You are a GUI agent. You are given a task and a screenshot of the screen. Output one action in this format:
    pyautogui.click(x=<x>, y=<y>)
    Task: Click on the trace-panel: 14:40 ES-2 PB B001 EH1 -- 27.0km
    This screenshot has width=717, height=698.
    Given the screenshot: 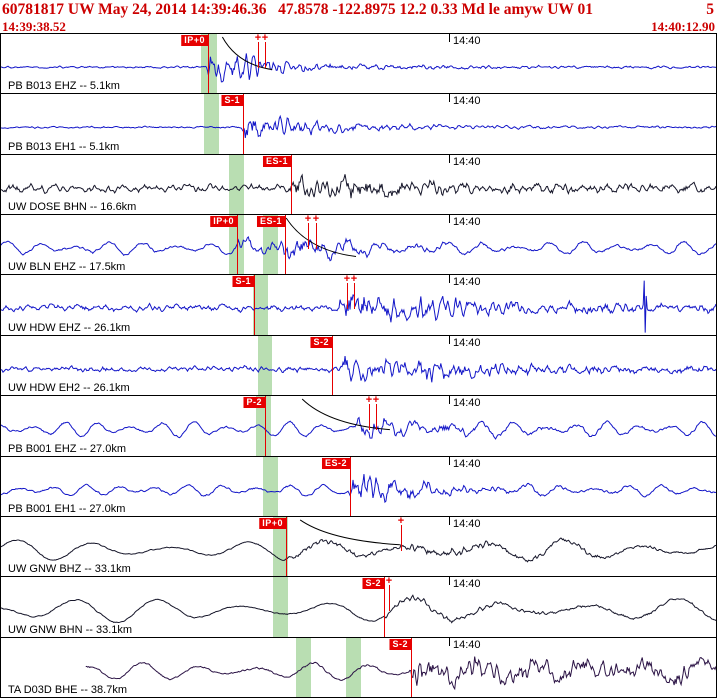 What is the action you would take?
    pyautogui.click(x=358, y=485)
    